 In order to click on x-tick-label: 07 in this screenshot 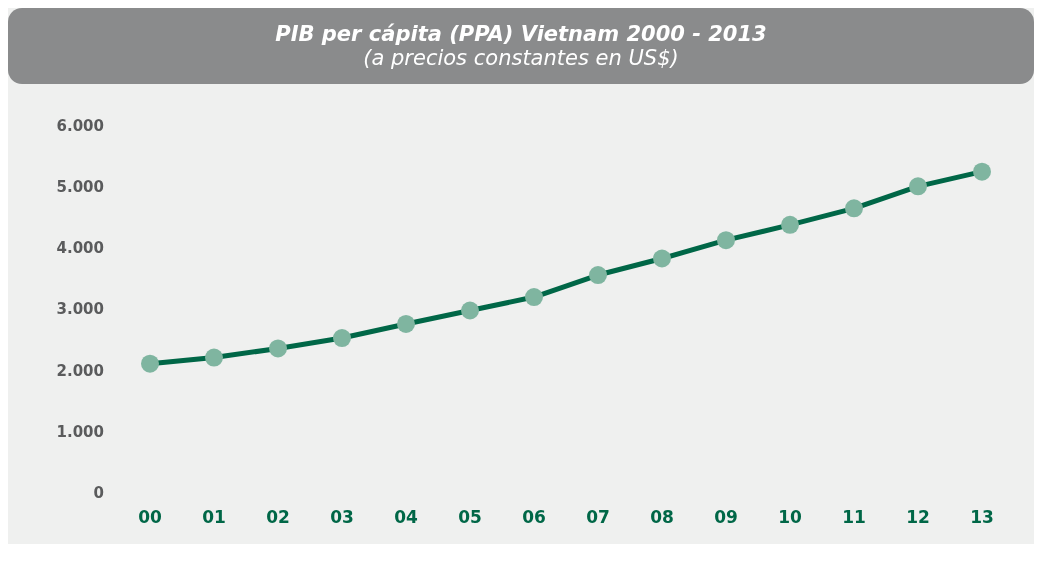, I will do `click(598, 516)`.